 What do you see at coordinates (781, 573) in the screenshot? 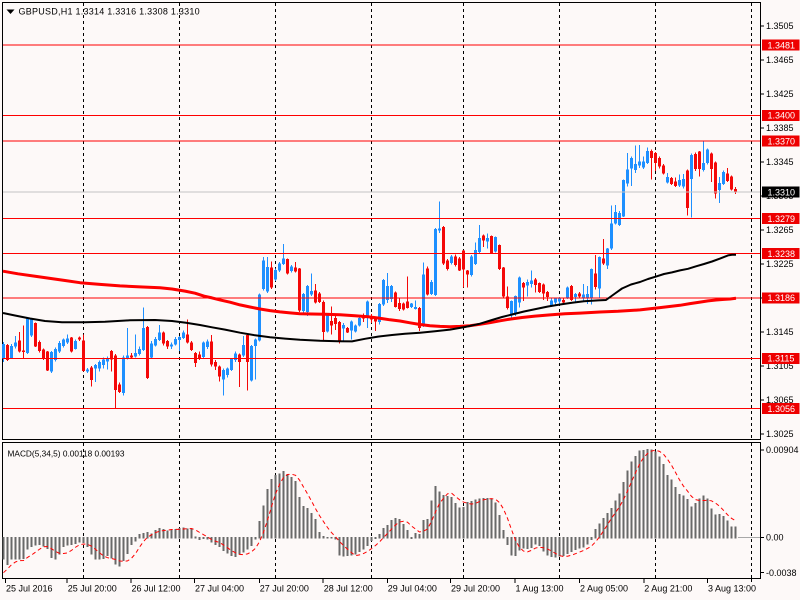
I see `svg-text: -0.0038` at bounding box center [781, 573].